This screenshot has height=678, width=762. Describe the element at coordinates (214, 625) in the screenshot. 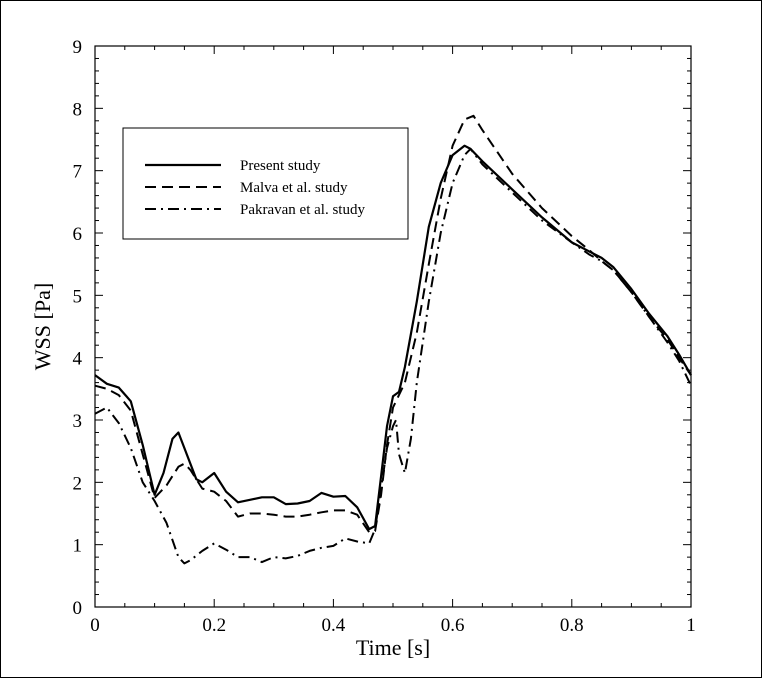

I see `x-tick-label: 0.2` at that location.